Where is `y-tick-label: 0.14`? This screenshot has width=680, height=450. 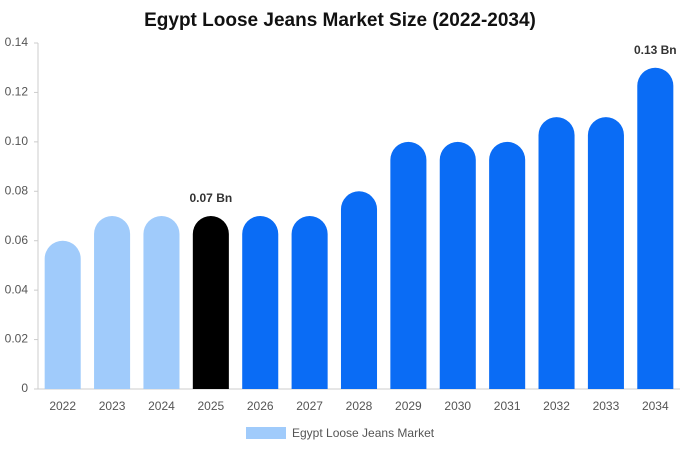 y-tick-label: 0.14 is located at coordinates (17, 42).